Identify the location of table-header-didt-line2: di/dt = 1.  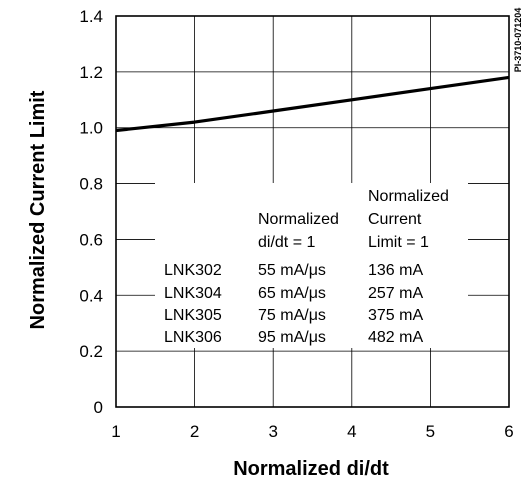
(286, 242).